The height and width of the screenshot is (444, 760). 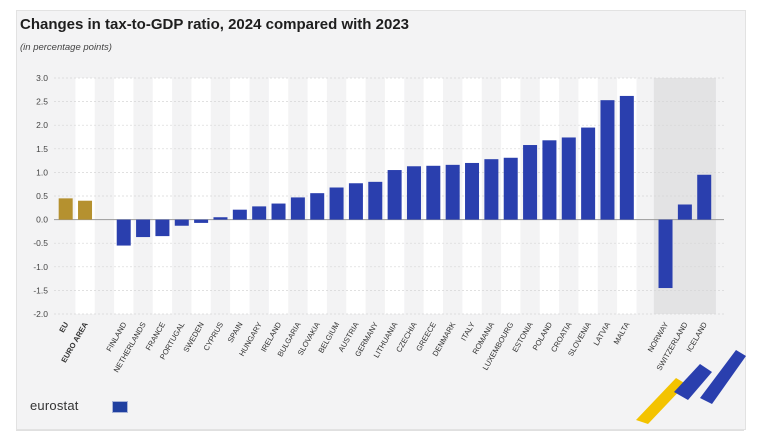 What do you see at coordinates (40, 314) in the screenshot?
I see `y-tick-label: -2.0` at bounding box center [40, 314].